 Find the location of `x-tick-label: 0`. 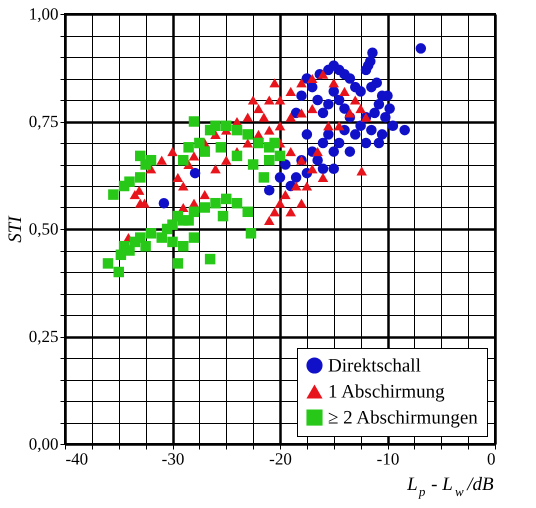

x-tick-label: 0 is located at coordinates (491, 459).